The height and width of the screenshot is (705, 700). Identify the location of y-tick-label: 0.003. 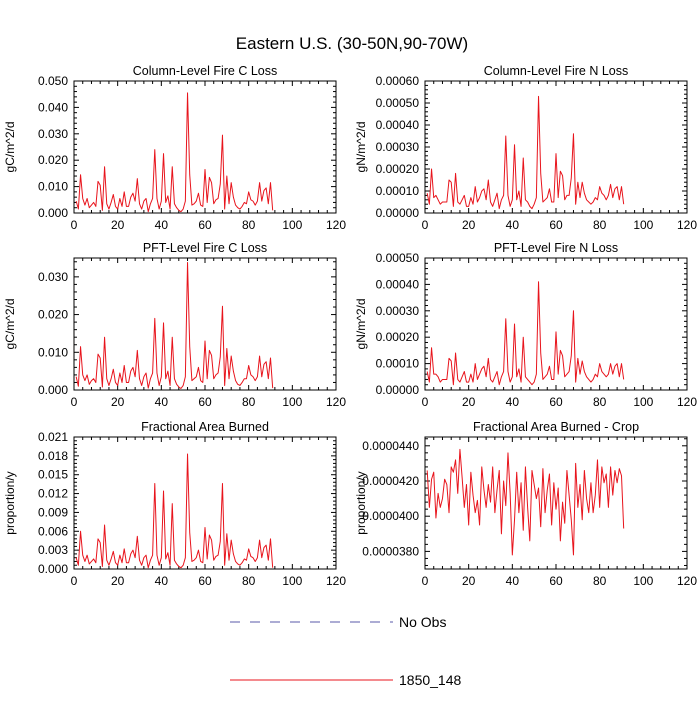
(53, 550).